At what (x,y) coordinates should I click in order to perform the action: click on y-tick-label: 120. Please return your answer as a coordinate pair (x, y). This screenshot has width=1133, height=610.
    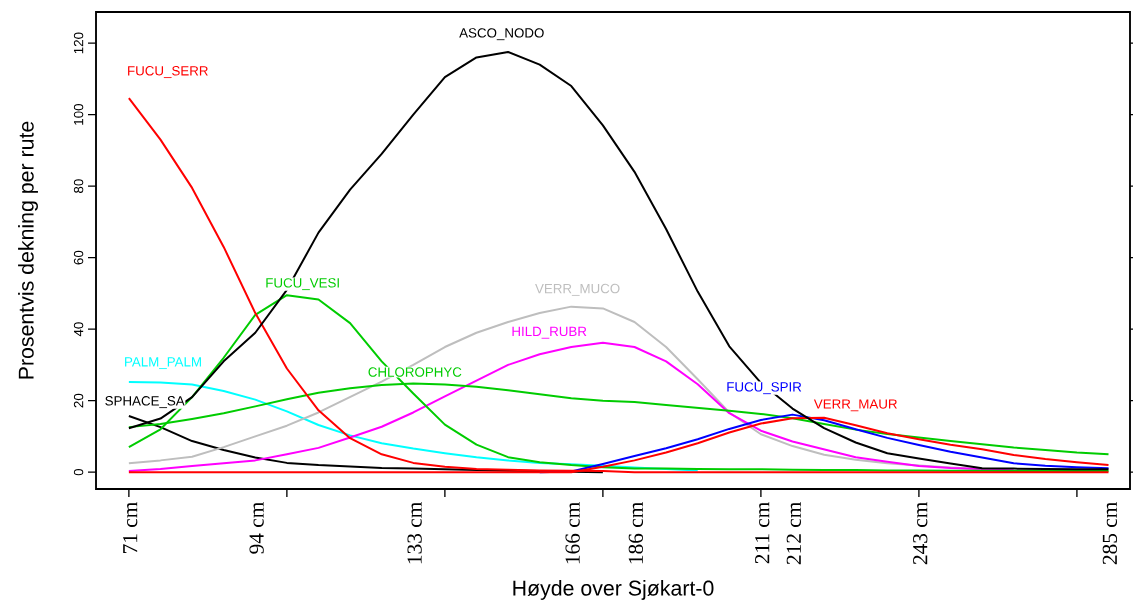
    Looking at the image, I should click on (78, 43).